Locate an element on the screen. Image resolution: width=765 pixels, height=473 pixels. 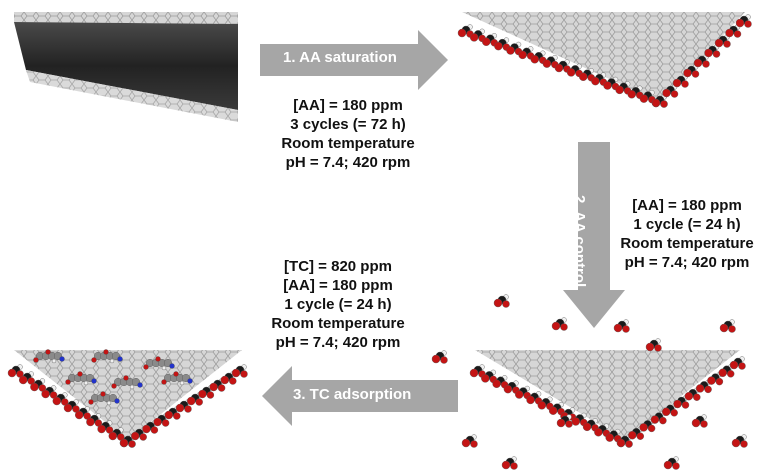
condition-line: [TC] = 820 ppm is located at coordinates (338, 266).